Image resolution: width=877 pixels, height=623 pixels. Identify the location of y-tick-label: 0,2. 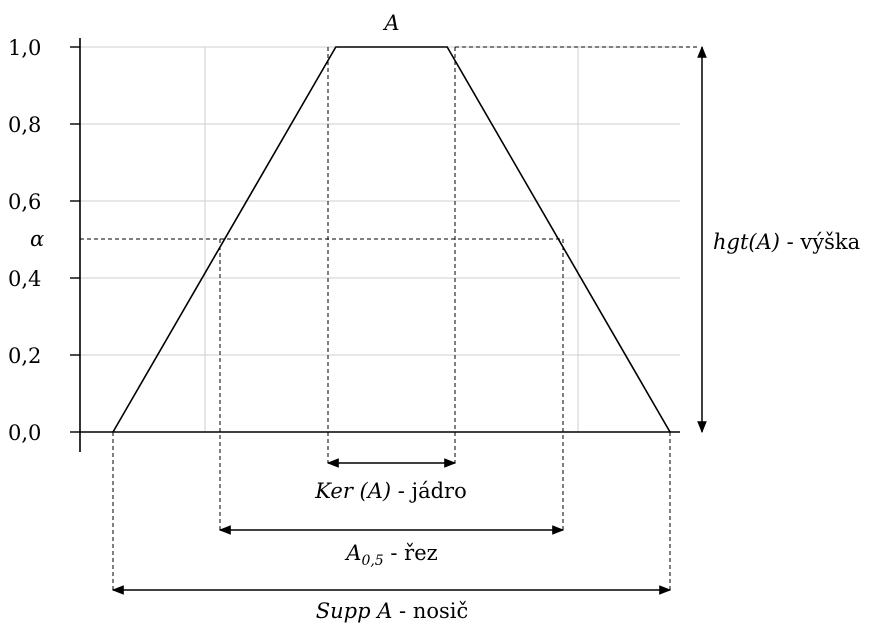
(24, 356).